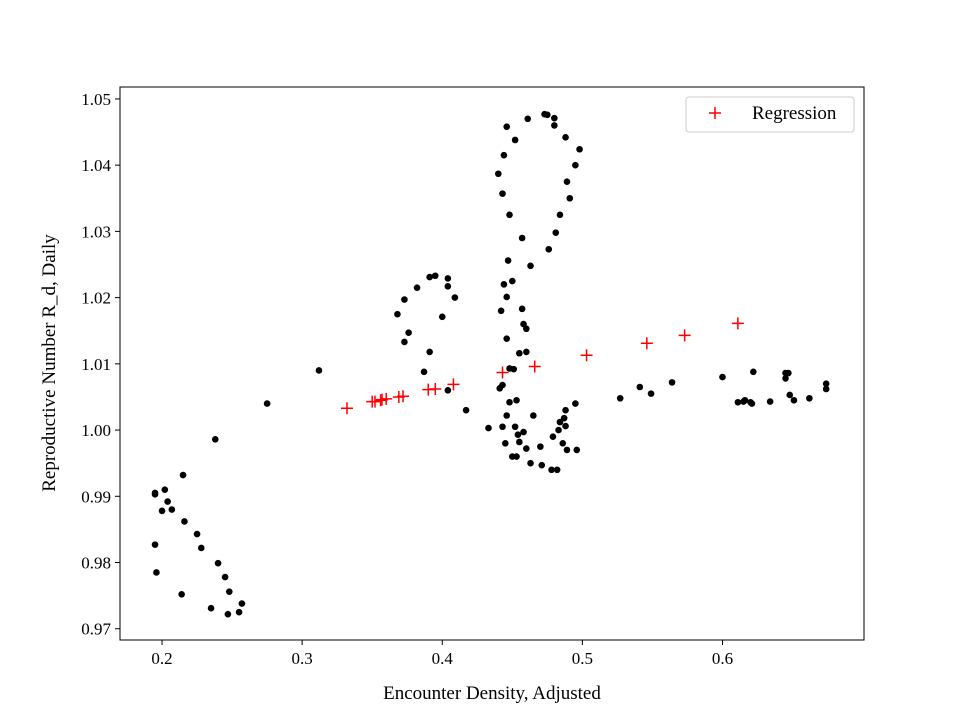  What do you see at coordinates (96, 364) in the screenshot?
I see `y-tick-label: 1.01` at bounding box center [96, 364].